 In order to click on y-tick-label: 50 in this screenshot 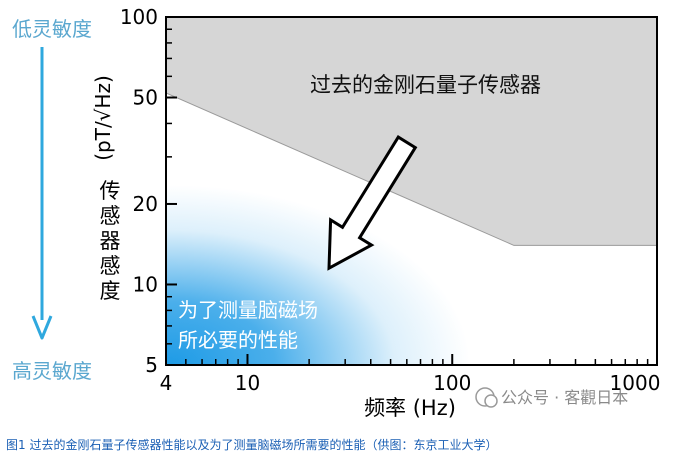, I will do `click(145, 98)`.